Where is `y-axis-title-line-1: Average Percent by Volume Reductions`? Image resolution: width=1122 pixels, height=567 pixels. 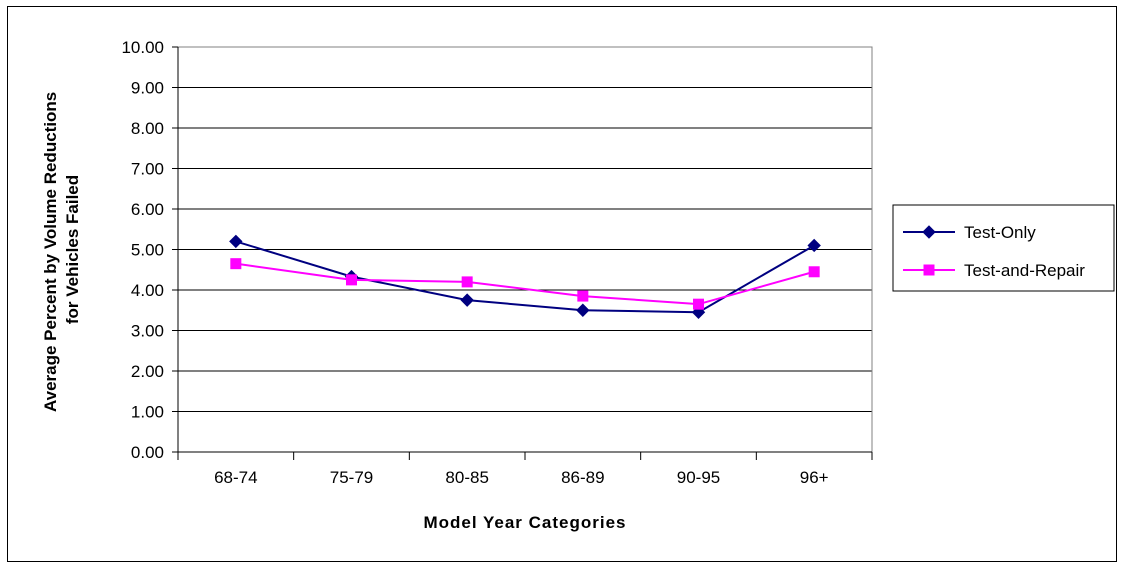
y-axis-title-line-1: Average Percent by Volume Reductions is located at coordinates (50, 252).